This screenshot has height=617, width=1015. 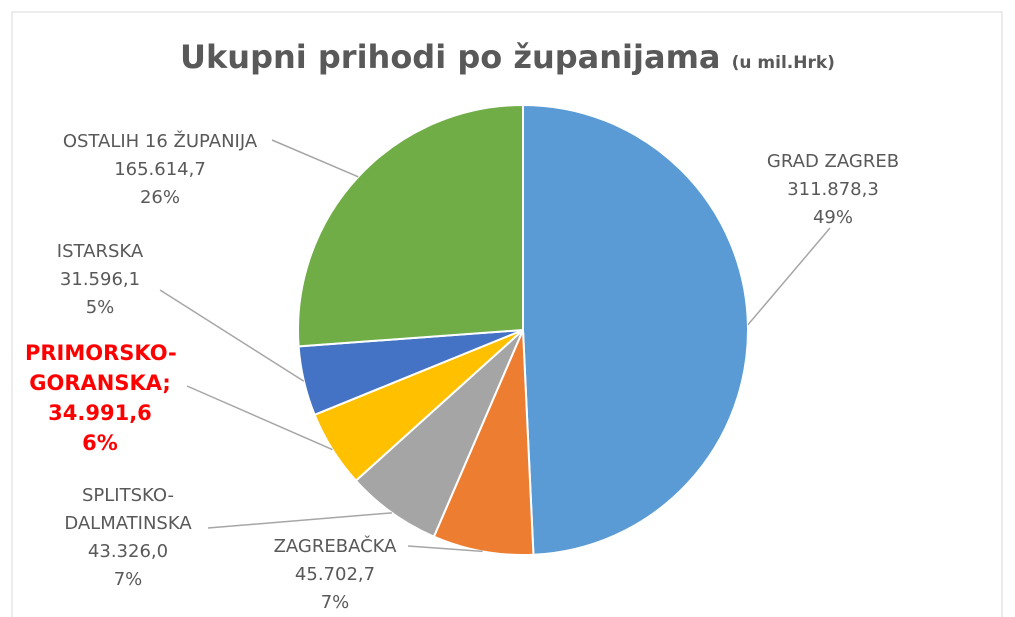 I want to click on data-label: ZAGREBAČKA 45.702,7 7%, so click(x=335, y=575).